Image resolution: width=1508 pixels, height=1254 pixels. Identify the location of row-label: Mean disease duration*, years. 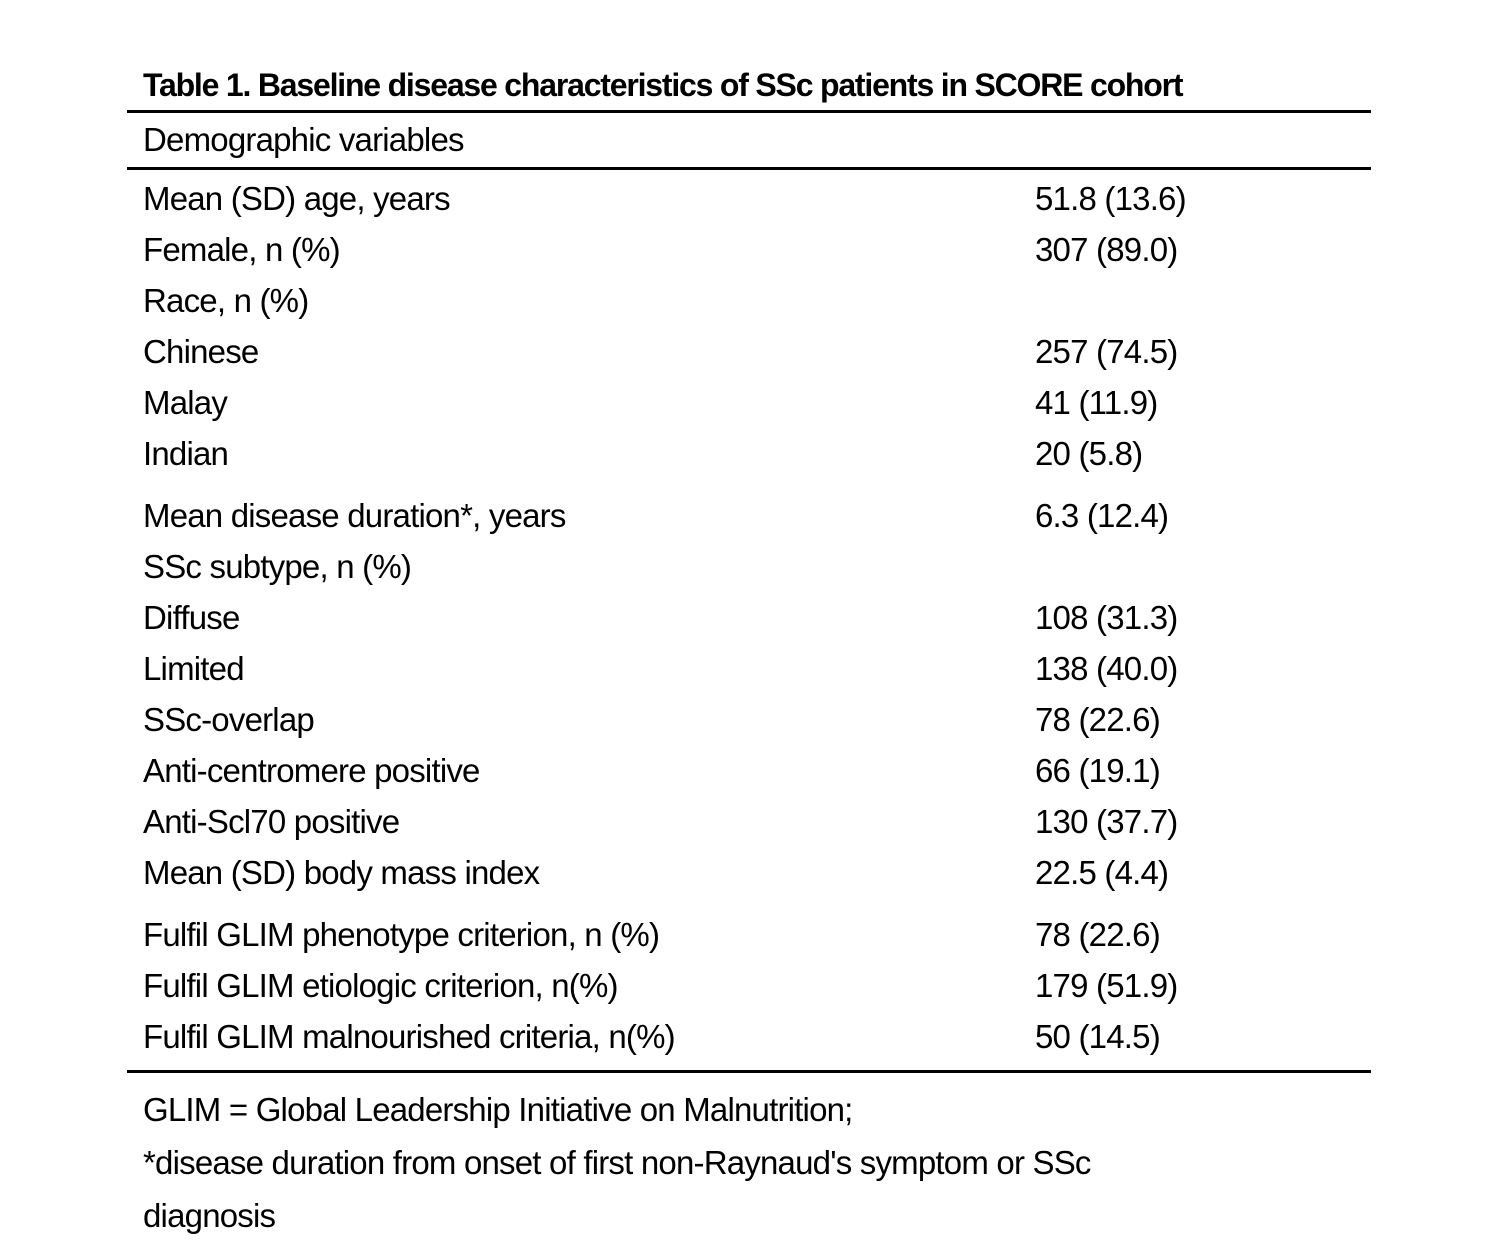
(354, 515).